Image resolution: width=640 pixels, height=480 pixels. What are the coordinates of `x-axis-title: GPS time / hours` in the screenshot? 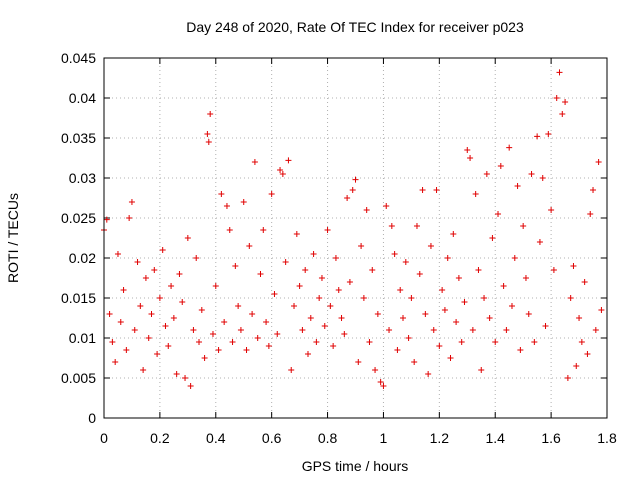 It's located at (355, 466).